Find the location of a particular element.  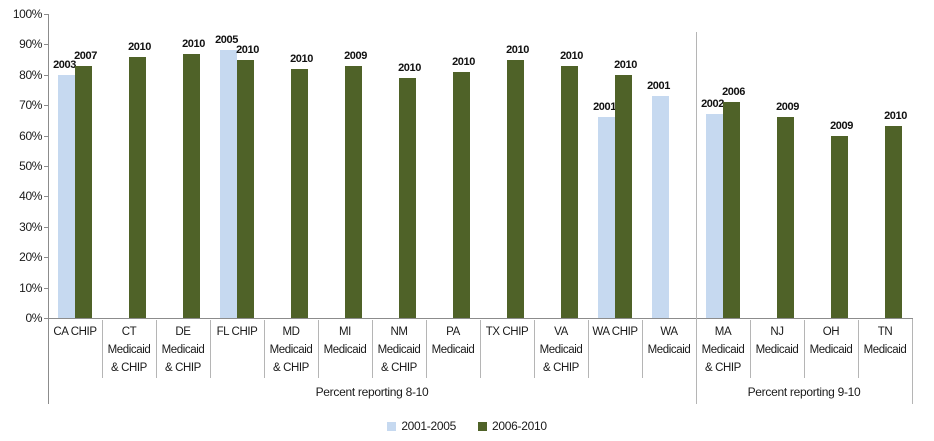

legend-item-2001-2005: 2001-2005 is located at coordinates (421, 426).